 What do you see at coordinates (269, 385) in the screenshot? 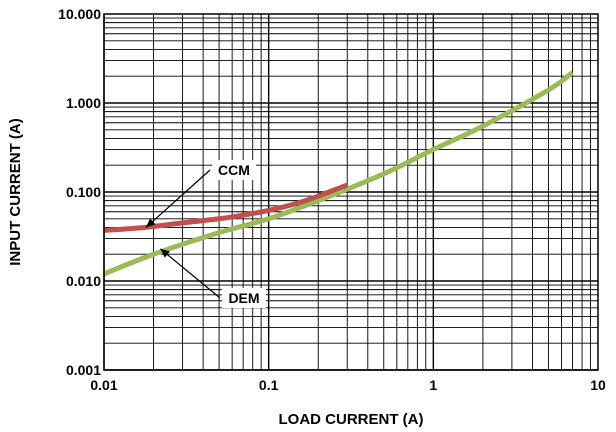
I see `x-tick-label: 0.1` at bounding box center [269, 385].